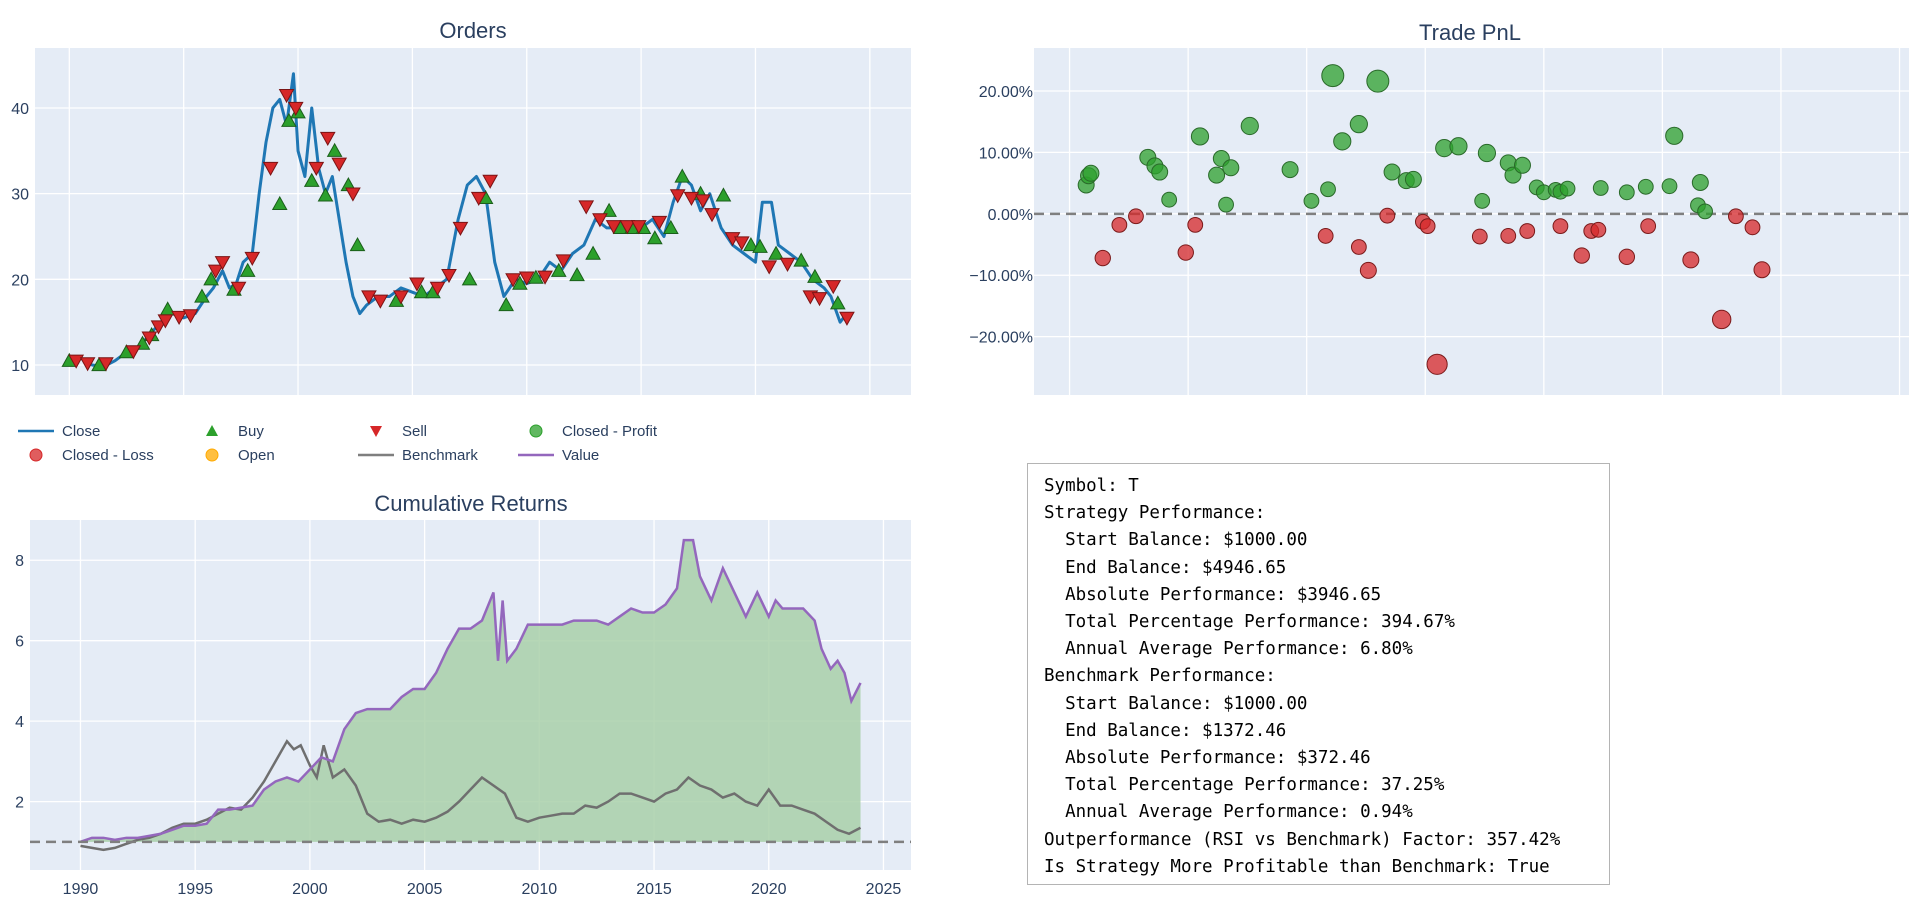  What do you see at coordinates (19, 642) in the screenshot?
I see `returns-y-tick-label: 6` at bounding box center [19, 642].